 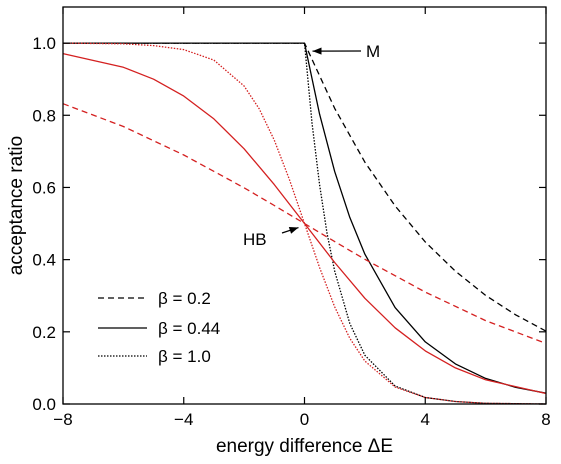 I want to click on y-tick-label: 0.2, so click(x=44, y=332).